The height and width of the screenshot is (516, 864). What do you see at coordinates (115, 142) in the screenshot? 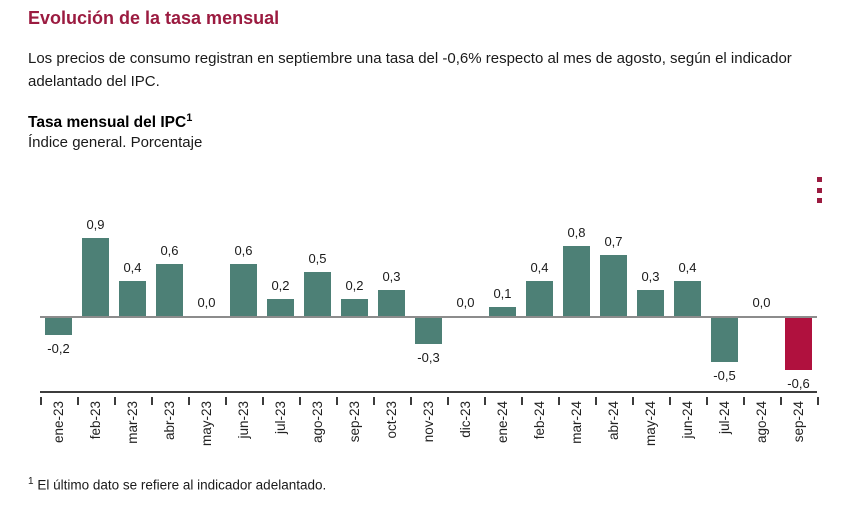
I see `chart-subtitle: Índice general. Porcentaje` at bounding box center [115, 142].